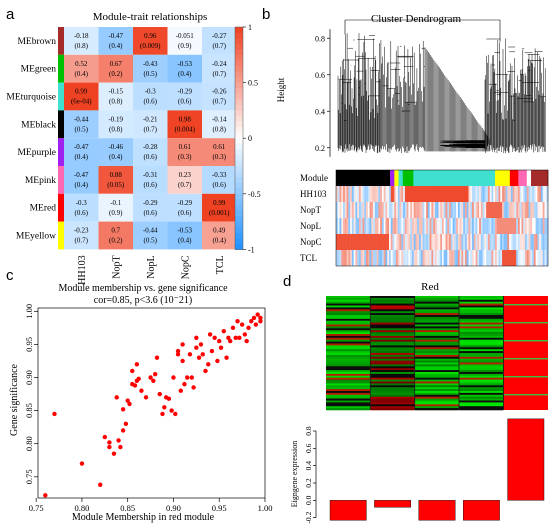  What do you see at coordinates (437, 353) in the screenshot?
I see `red-module-heatmap` at bounding box center [437, 353].